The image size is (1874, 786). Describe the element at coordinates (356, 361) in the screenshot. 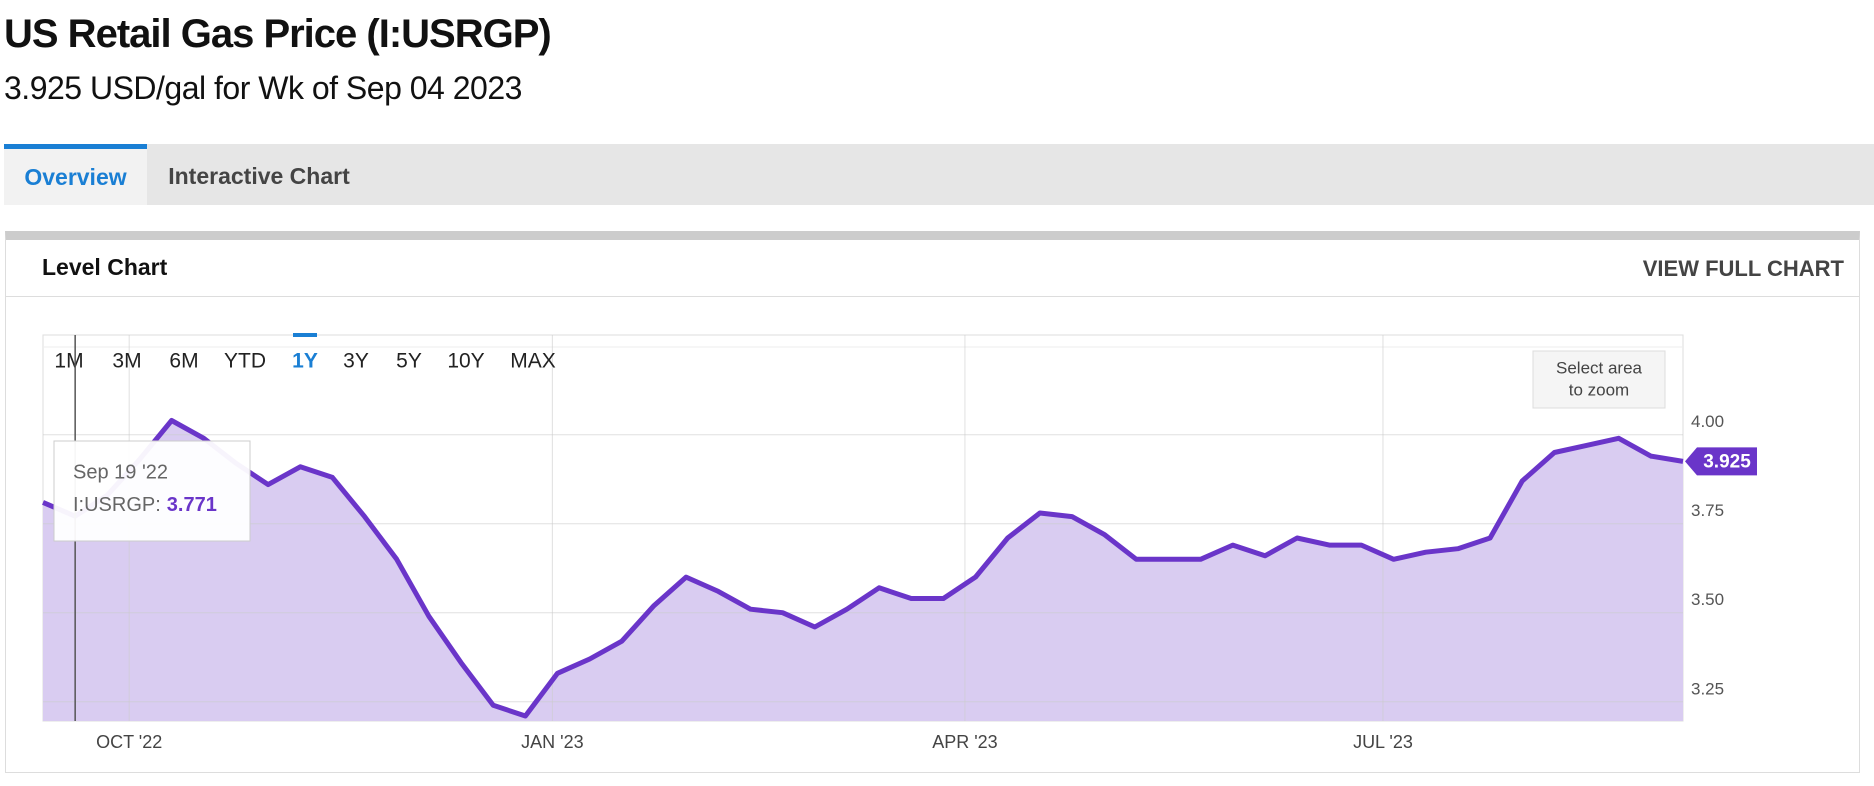

I see `range-button: 3Y` at that location.